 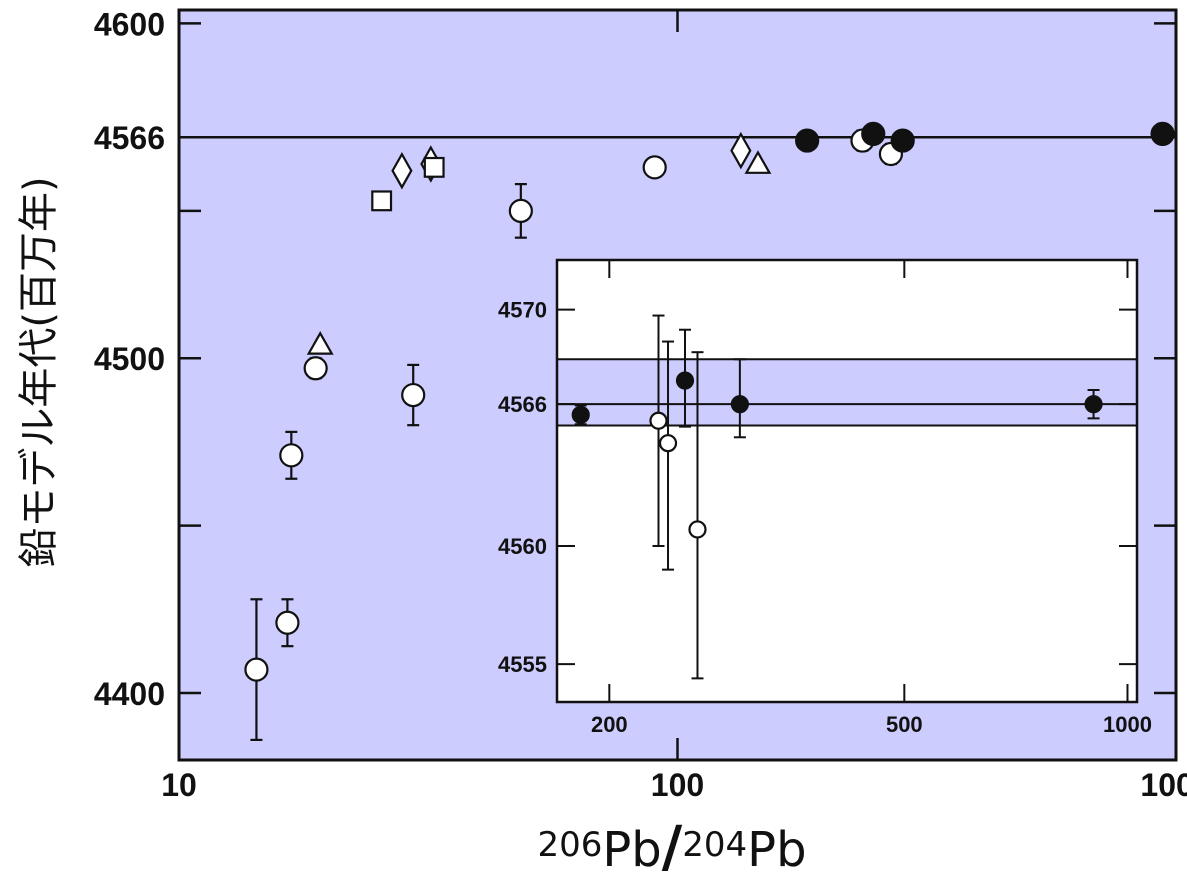 What do you see at coordinates (129, 24) in the screenshot?
I see `y-tick-label-3: 4600` at bounding box center [129, 24].